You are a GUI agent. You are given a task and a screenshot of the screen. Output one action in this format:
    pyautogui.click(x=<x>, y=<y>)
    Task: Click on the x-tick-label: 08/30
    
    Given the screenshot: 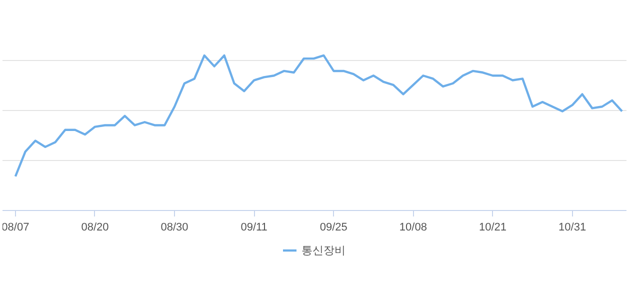 What is the action you would take?
    pyautogui.click(x=174, y=228)
    